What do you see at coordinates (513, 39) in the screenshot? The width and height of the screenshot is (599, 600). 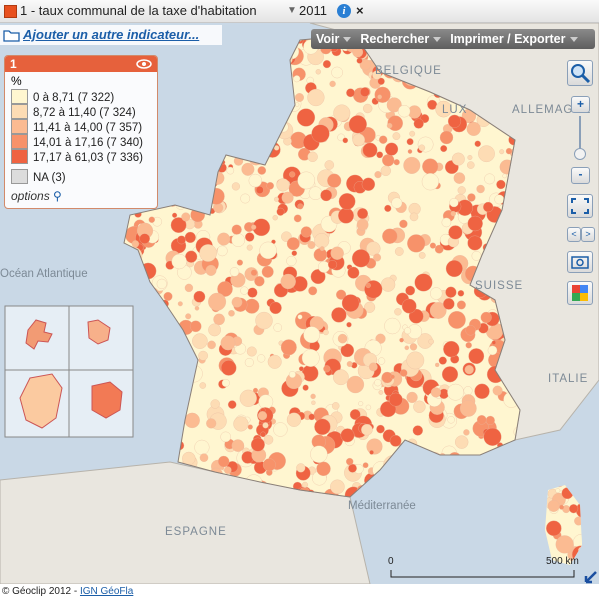 I see `menu-print-export: Imprimer / Exporter` at bounding box center [513, 39].